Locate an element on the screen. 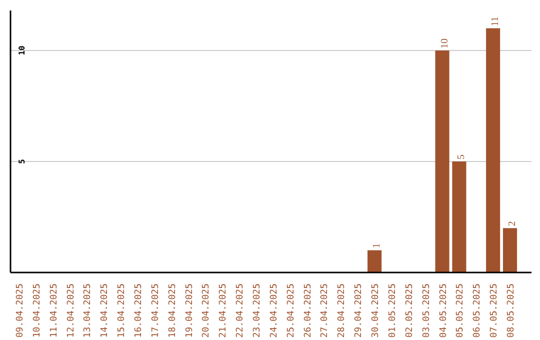 This screenshot has height=340, width=540. x-tick-label: 01.05.2025 is located at coordinates (393, 310).